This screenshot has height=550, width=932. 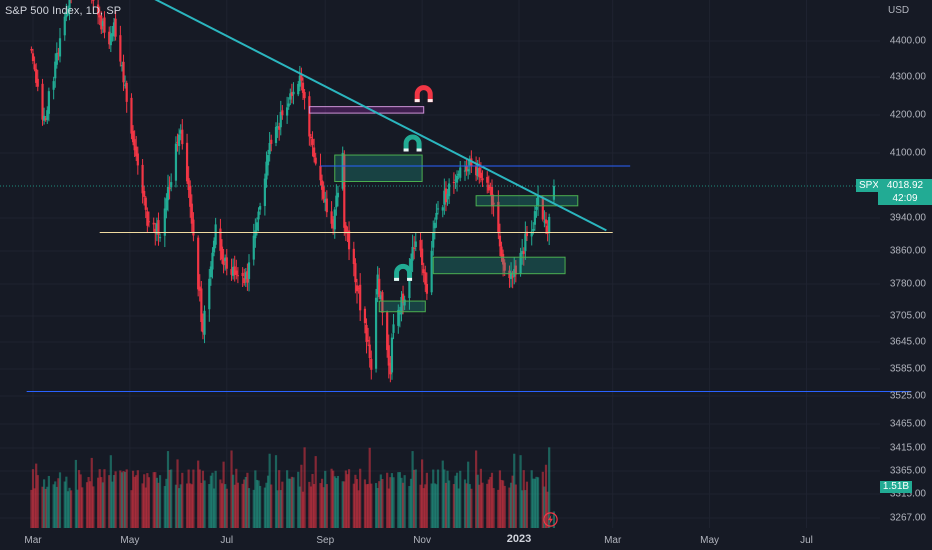 I want to click on magnet-tip, so click(x=397, y=279).